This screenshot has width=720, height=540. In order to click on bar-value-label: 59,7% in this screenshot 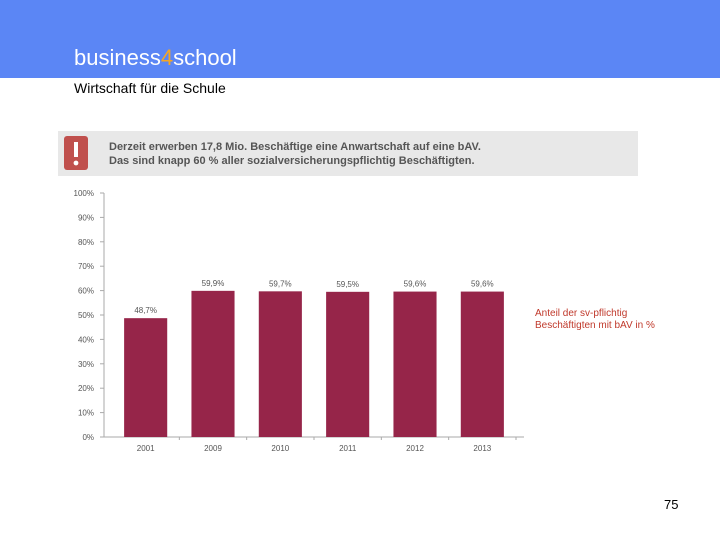, I will do `click(280, 283)`.